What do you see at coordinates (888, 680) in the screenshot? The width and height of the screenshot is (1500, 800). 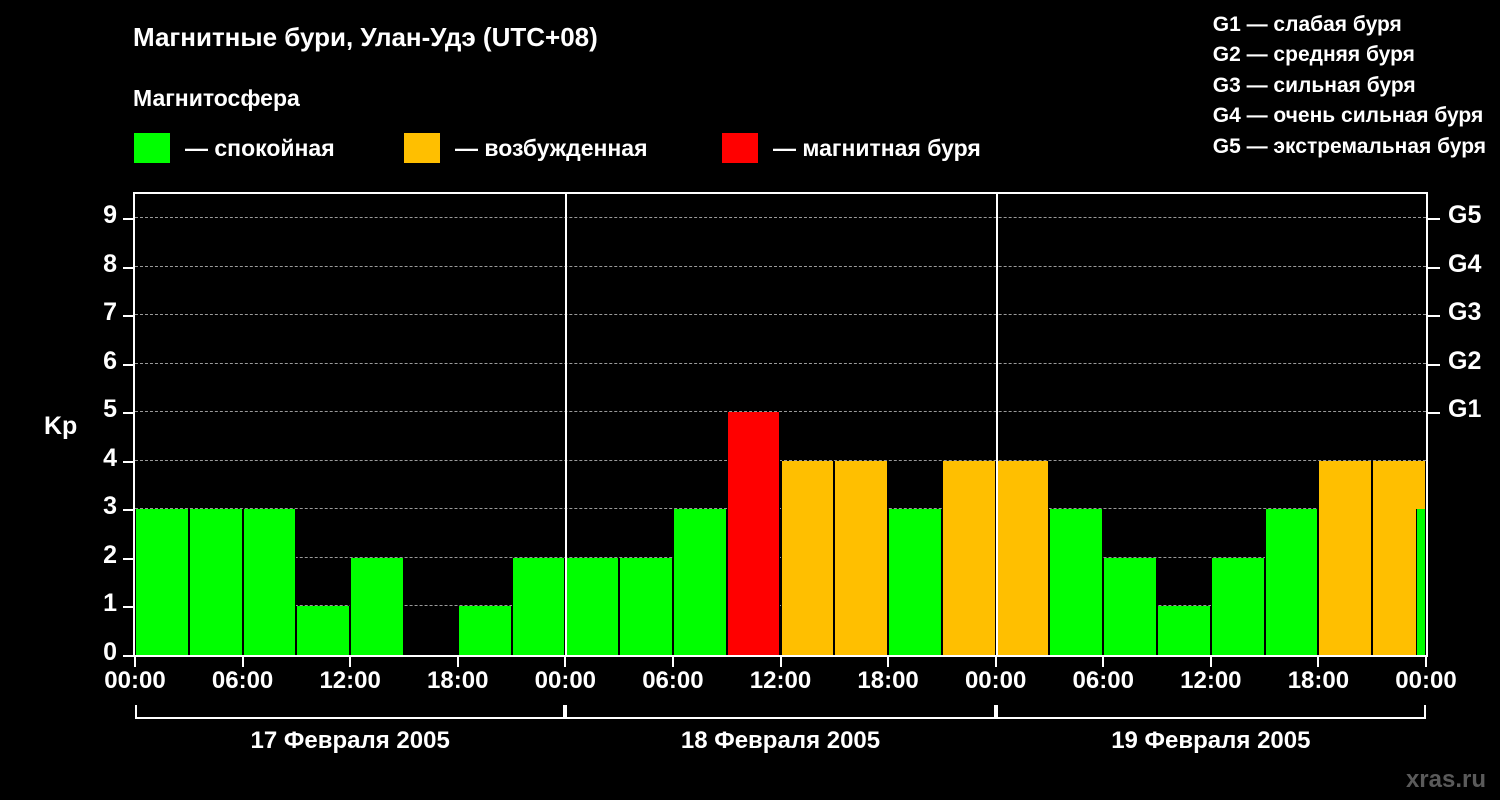 I see `x-tick-label-7: 18:00` at bounding box center [888, 680].